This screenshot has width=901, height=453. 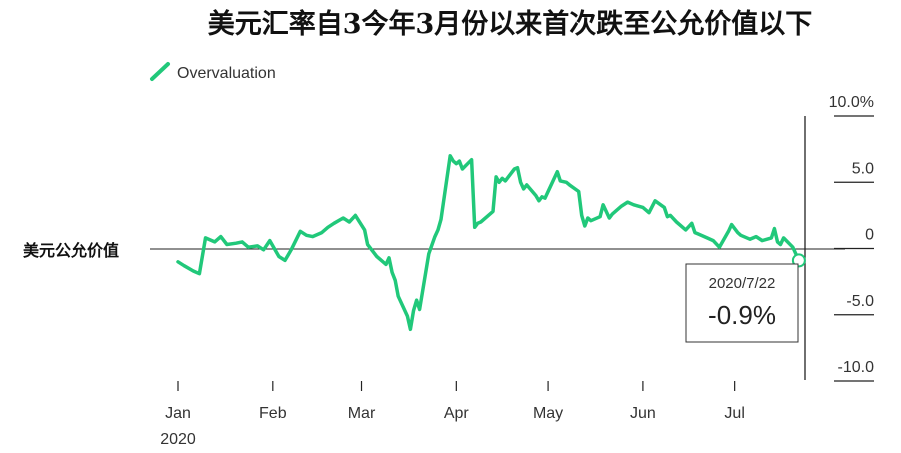 What do you see at coordinates (742, 315) in the screenshot?
I see `annotation-value: -0.9%` at bounding box center [742, 315].